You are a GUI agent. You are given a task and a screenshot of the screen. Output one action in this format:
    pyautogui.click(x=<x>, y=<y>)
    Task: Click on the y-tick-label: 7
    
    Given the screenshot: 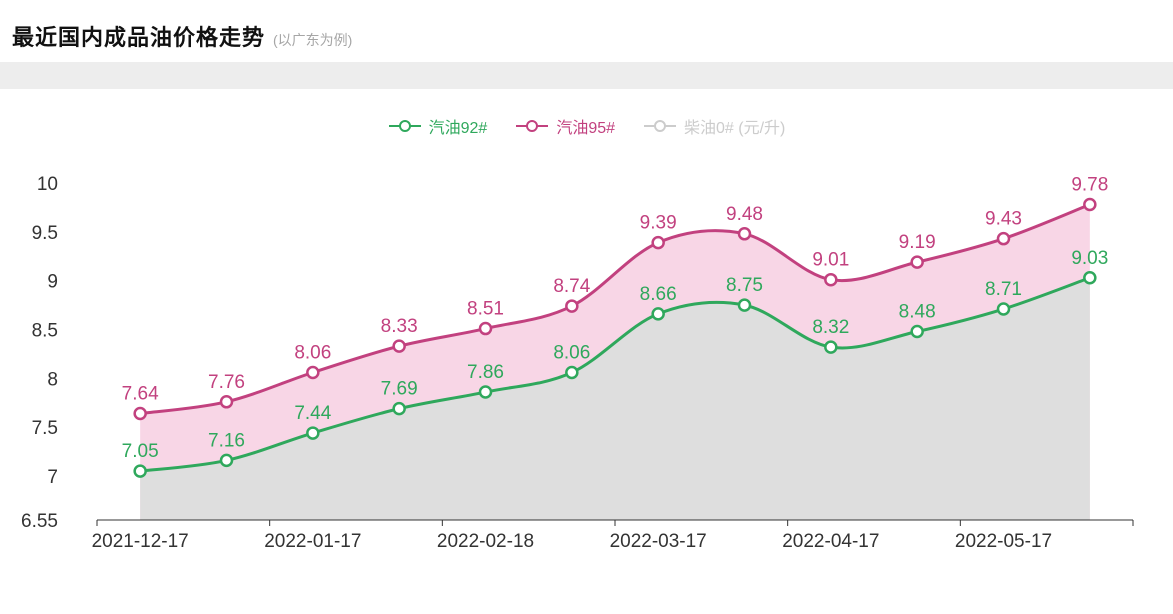 What is the action you would take?
    pyautogui.click(x=52, y=477)
    